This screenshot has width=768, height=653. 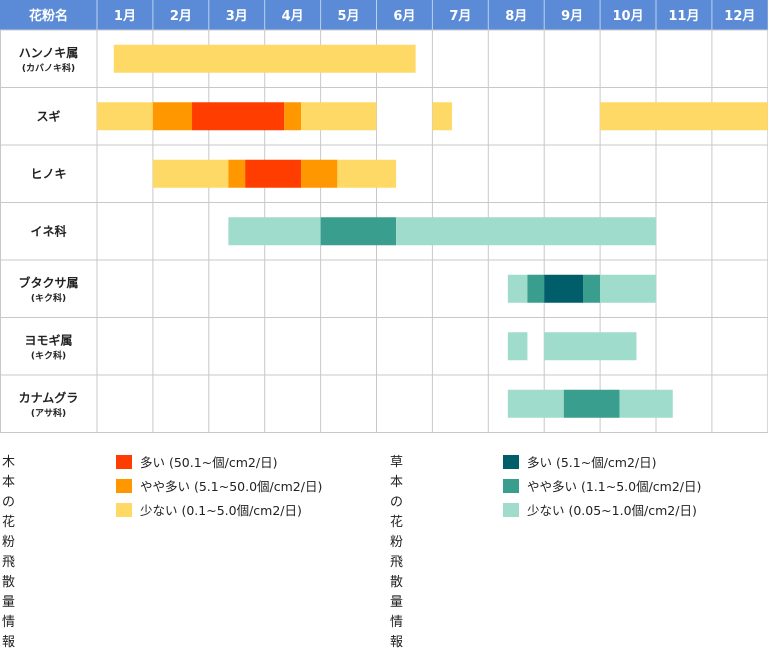 I want to click on legend-label: 多い (5.1~個/cm2/日), so click(x=592, y=462).